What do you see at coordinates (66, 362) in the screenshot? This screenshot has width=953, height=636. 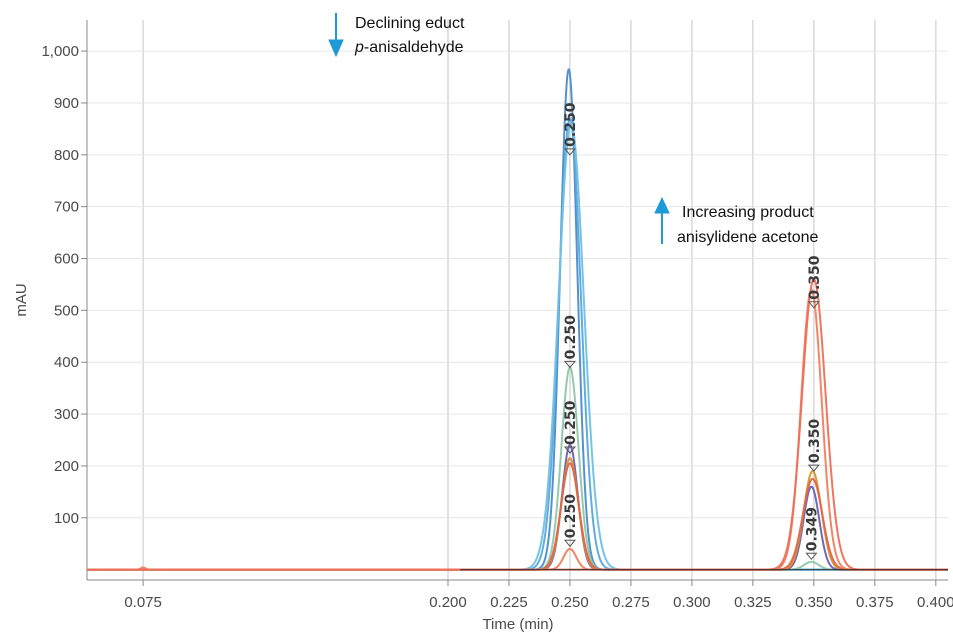 I see `y-tick-label-3: 400` at bounding box center [66, 362].